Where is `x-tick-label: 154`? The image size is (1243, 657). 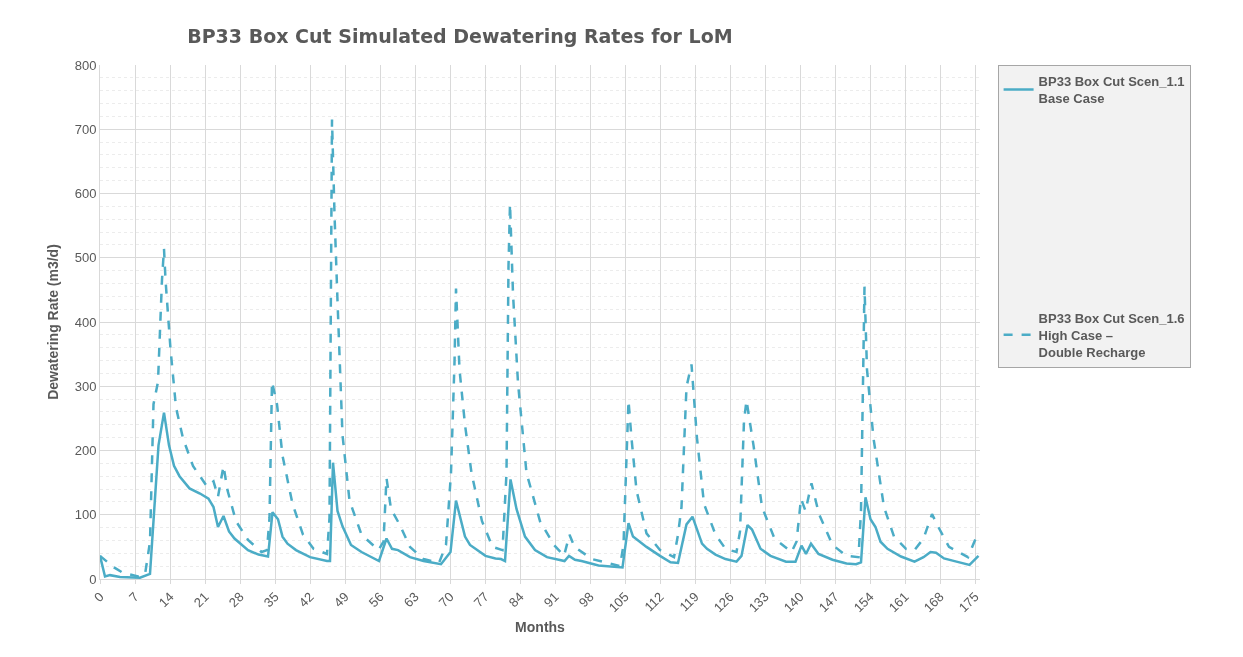 x-tick-label: 154 is located at coordinates (863, 602).